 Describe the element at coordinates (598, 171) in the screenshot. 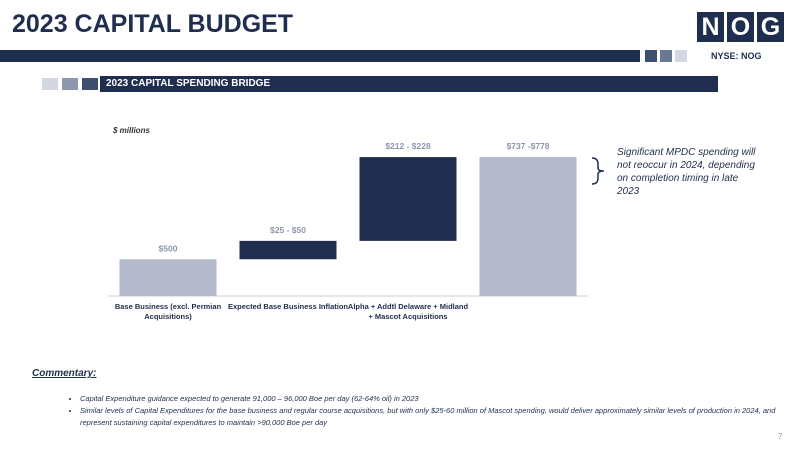

I see `bracket` at that location.